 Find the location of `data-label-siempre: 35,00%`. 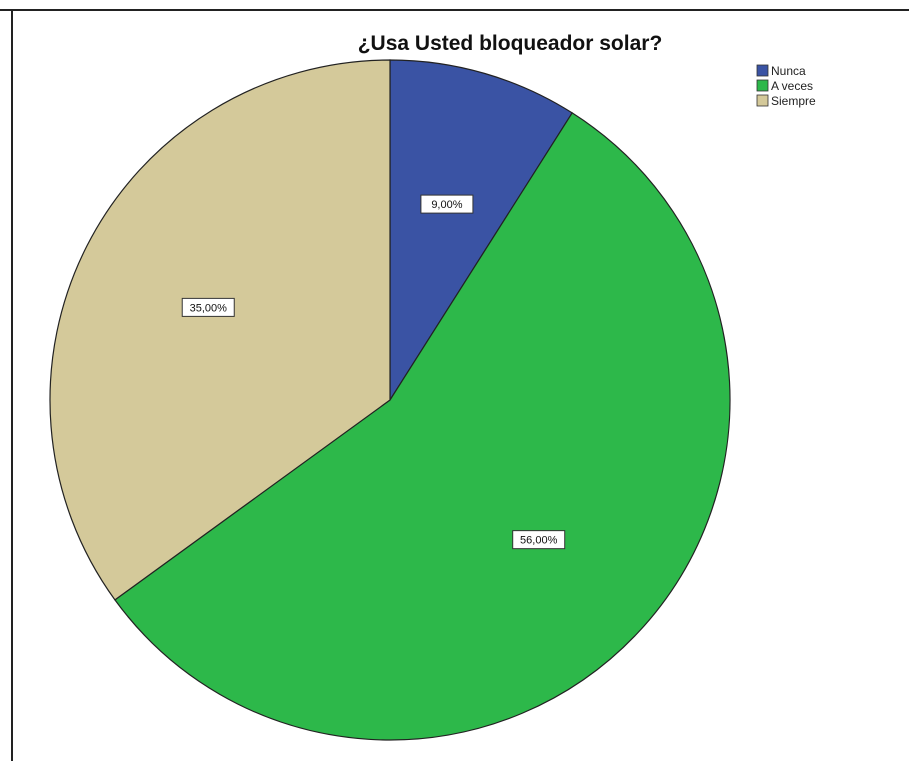

data-label-siempre: 35,00% is located at coordinates (208, 307).